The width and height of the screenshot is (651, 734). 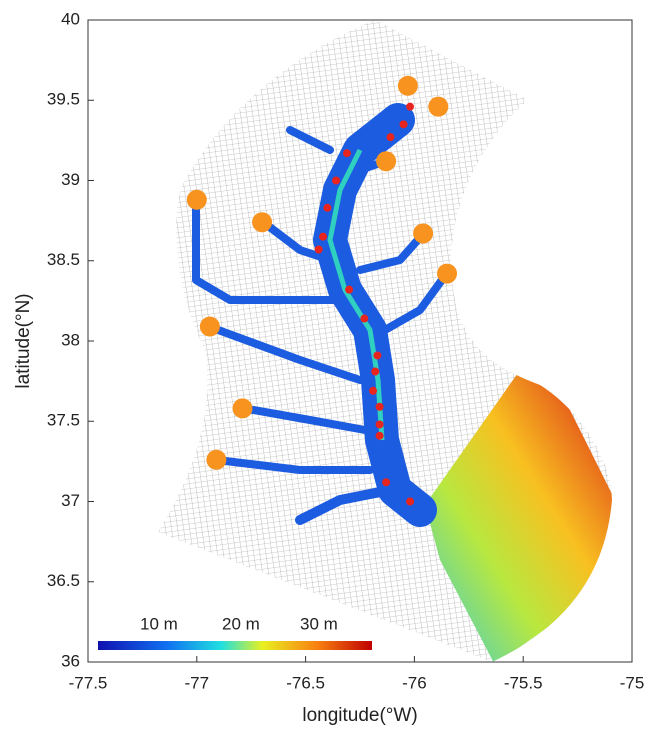 What do you see at coordinates (241, 623) in the screenshot?
I see `colorbar-label: 20 m` at bounding box center [241, 623].